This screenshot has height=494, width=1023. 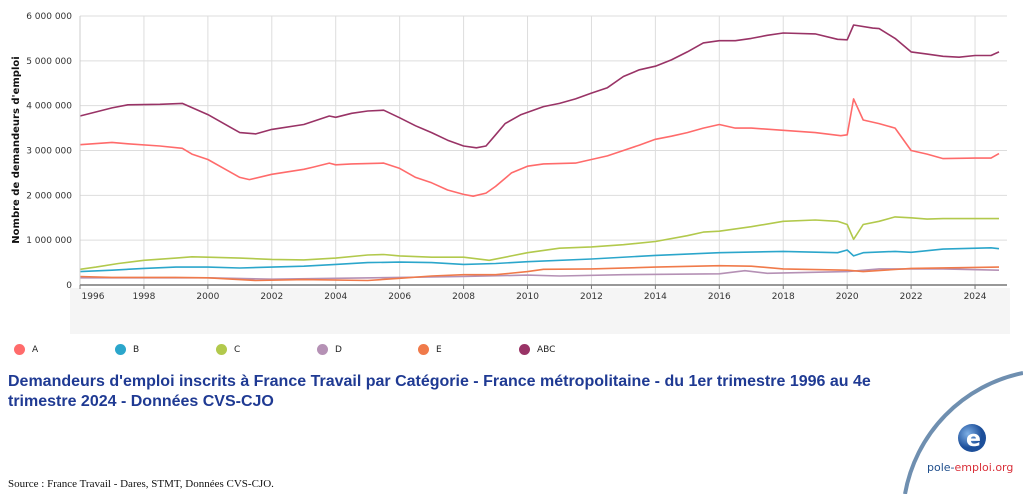 What do you see at coordinates (237, 349) in the screenshot?
I see `legend-label: C` at bounding box center [237, 349].